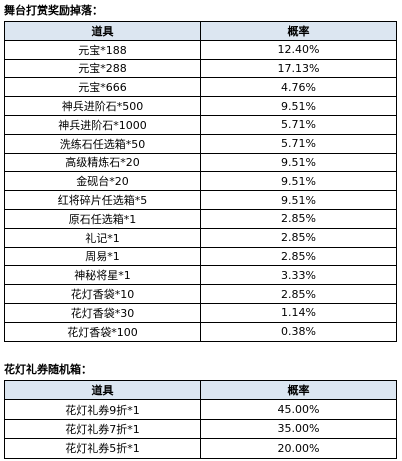  Describe the element at coordinates (298, 275) in the screenshot. I see `probability-cell: 3.33%` at that location.